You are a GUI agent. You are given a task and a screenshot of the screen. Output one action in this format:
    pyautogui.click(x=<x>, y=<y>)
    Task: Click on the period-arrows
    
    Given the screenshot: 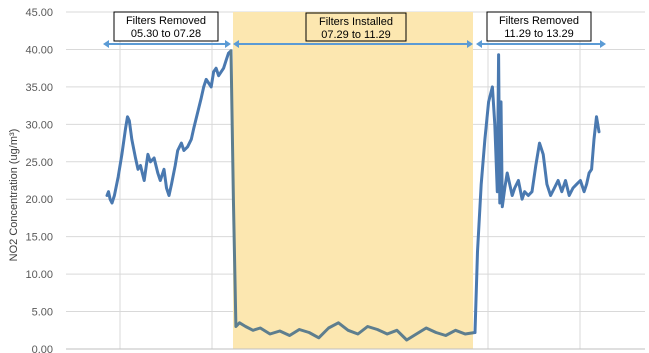 What is the action you would take?
    pyautogui.click(x=354, y=44)
    